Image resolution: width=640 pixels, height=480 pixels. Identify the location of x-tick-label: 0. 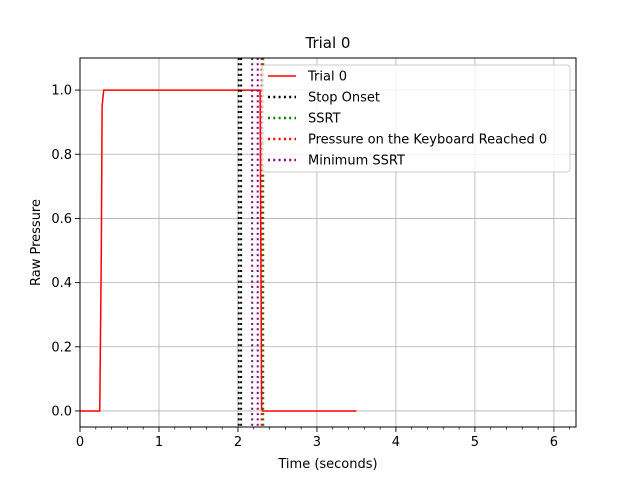
(80, 442).